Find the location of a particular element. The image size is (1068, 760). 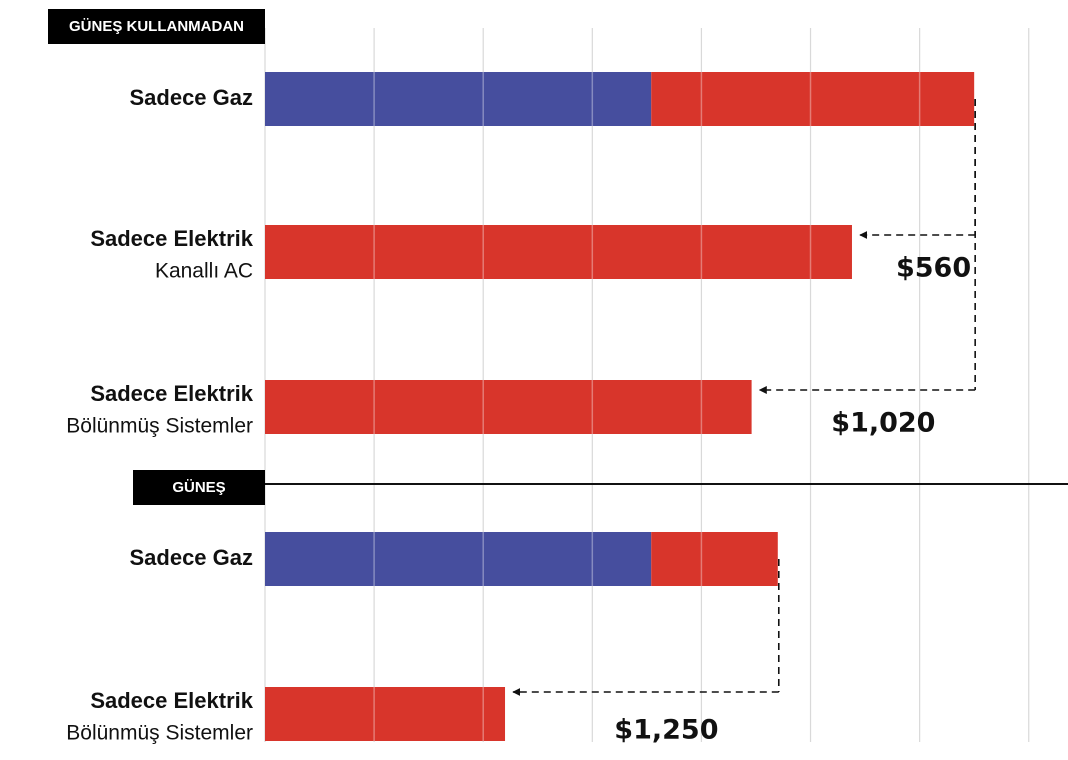

group-label: GÜNEŞ KULLANMADAN is located at coordinates (156, 26).